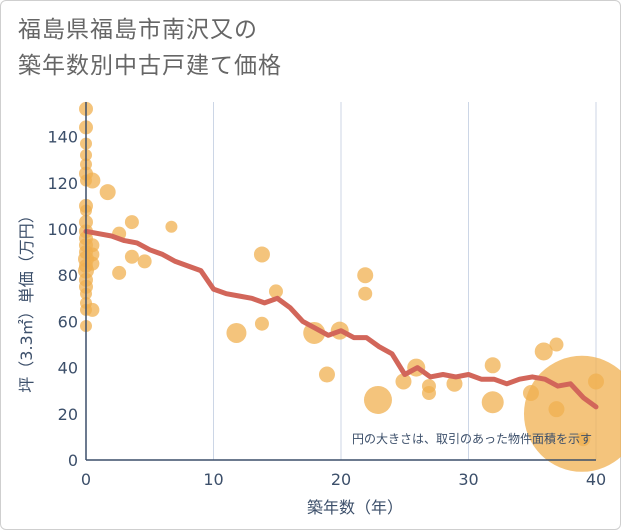 The image size is (621, 530). I want to click on x-axis-label: 築年数（年）, so click(355, 507).